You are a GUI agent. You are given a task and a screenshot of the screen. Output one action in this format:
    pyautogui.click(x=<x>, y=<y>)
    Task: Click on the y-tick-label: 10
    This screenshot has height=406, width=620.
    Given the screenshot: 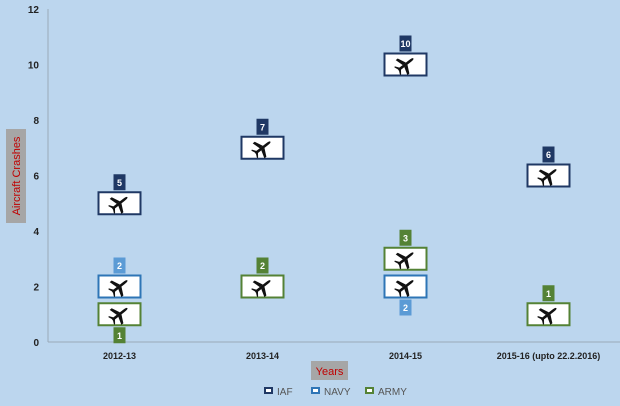 What is the action you would take?
    pyautogui.click(x=34, y=66)
    